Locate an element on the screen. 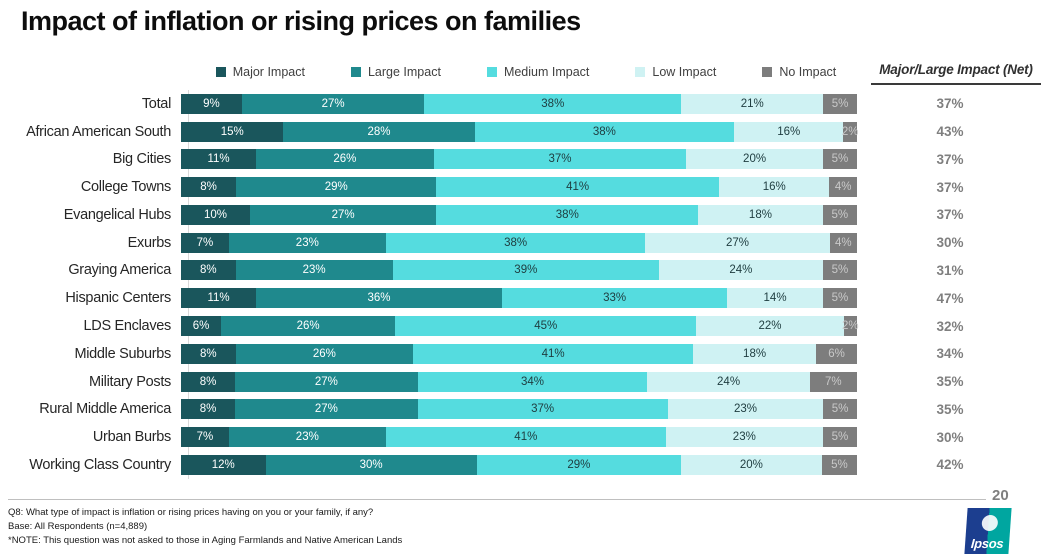 The height and width of the screenshot is (560, 1043). stacked-bar: 6% 26% 45% 22% 2% is located at coordinates (520, 326).